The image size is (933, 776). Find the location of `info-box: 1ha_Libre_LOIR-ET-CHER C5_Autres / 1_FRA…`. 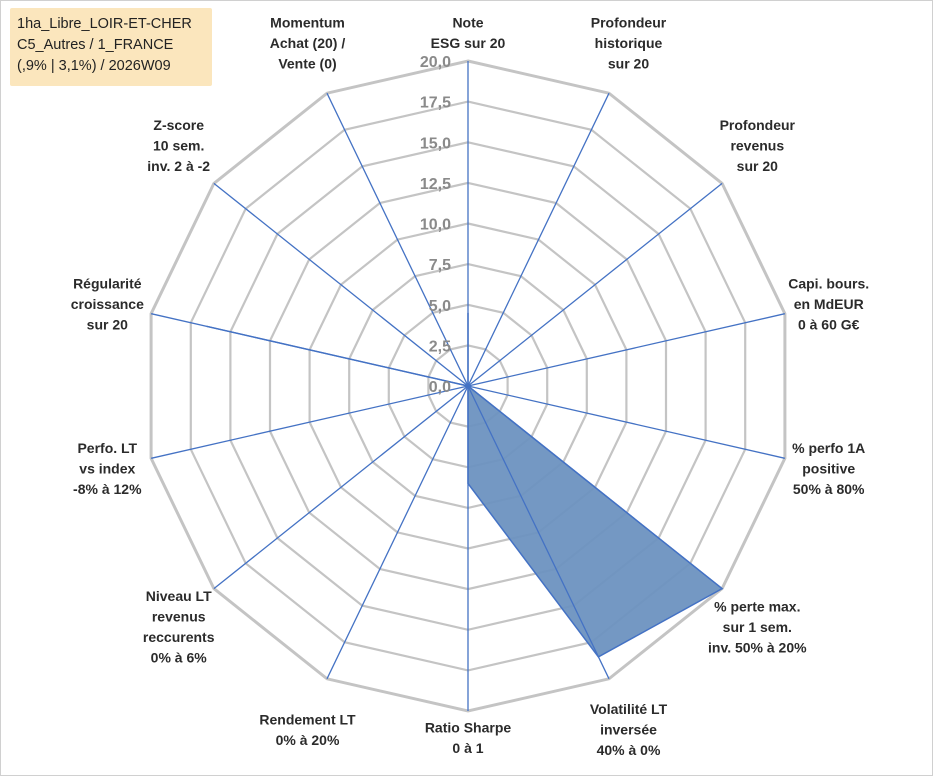

info-box: 1ha_Libre_LOIR-ET-CHER C5_Autres / 1_FRA… is located at coordinates (111, 47).